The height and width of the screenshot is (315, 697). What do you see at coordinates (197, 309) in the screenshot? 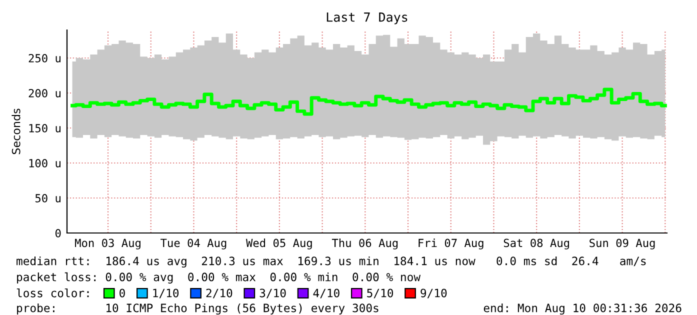
I see `text: probe: 10 ICMP Echo Pings (56 Bytes) every 300s` at bounding box center [197, 309].